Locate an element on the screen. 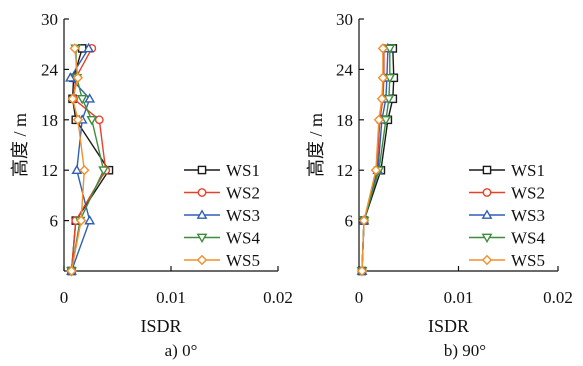 This screenshot has width=583, height=366. series-line is located at coordinates (80, 160).